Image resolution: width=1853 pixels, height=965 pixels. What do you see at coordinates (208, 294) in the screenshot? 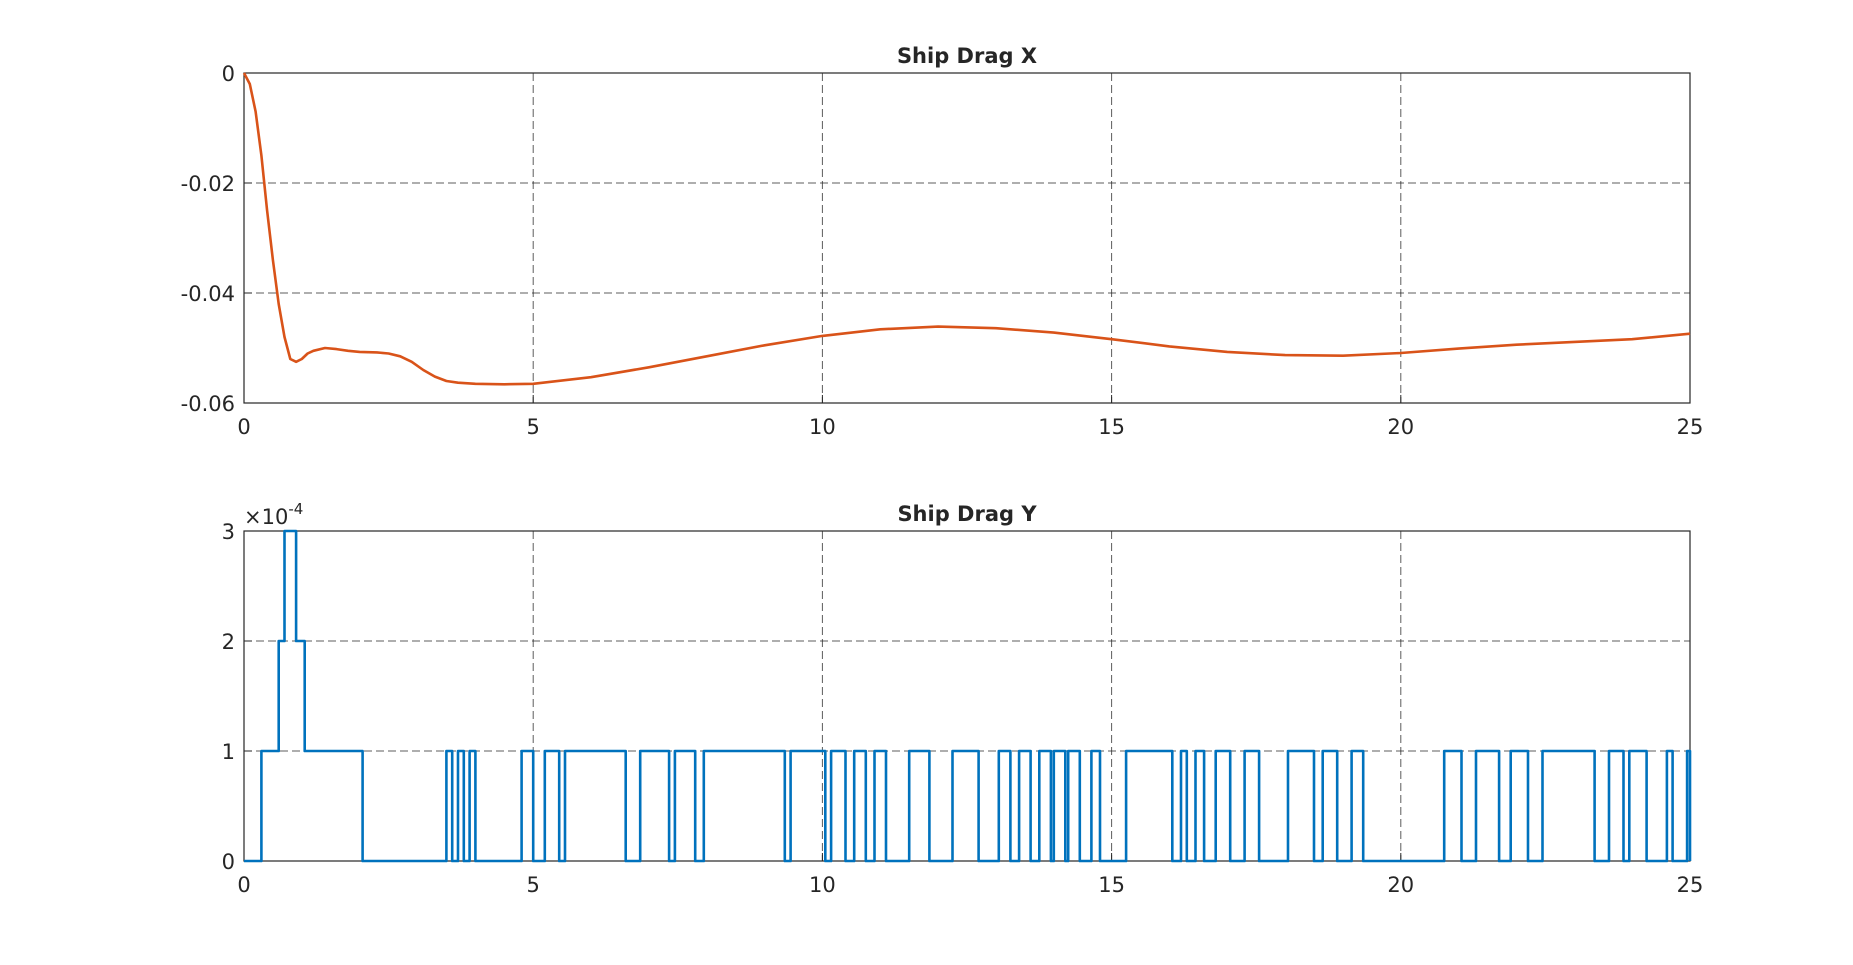
I see `chart-1-y-tick-label: -0.04` at bounding box center [208, 294].